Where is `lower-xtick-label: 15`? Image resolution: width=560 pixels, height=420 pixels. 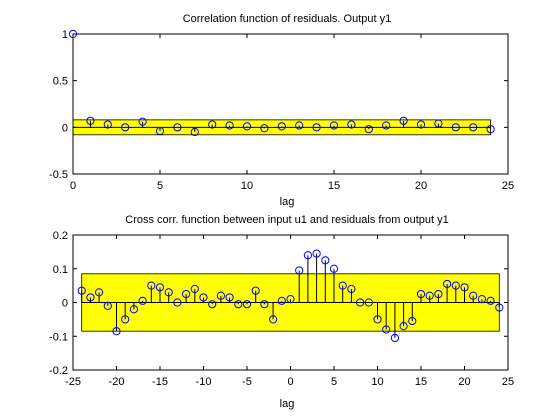
lower-xtick-label: 15 is located at coordinates (421, 382).